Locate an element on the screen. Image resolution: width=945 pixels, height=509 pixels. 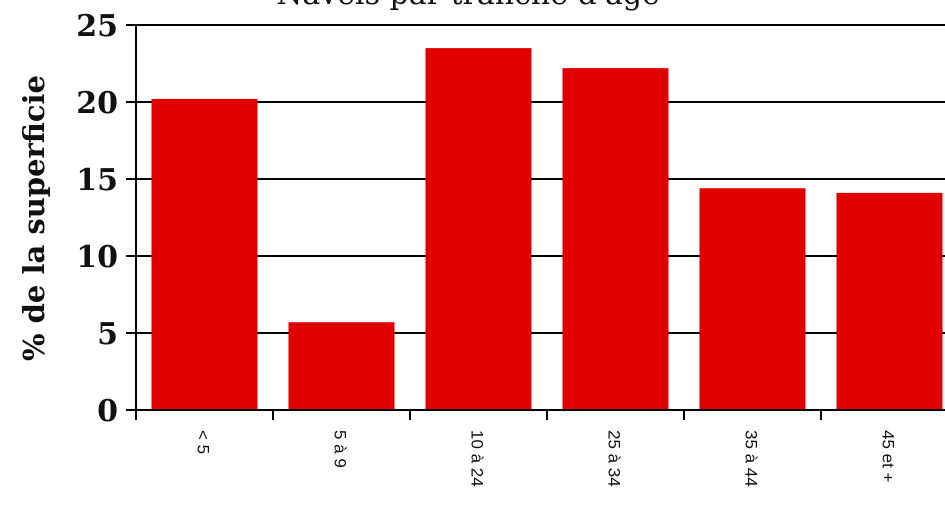
x-tick-label: 25 à 34 is located at coordinates (614, 458).